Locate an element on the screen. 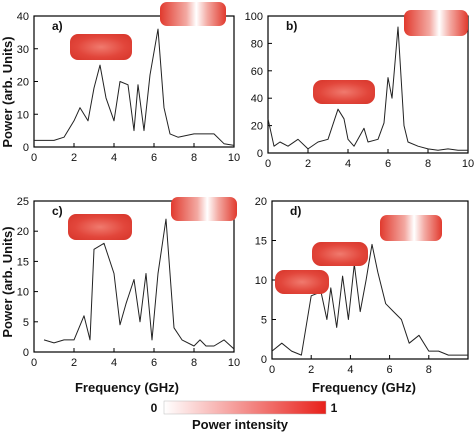 Image resolution: width=474 pixels, height=433 pixels. x-axis-title-d: Frequency (GHz) is located at coordinates (364, 387).